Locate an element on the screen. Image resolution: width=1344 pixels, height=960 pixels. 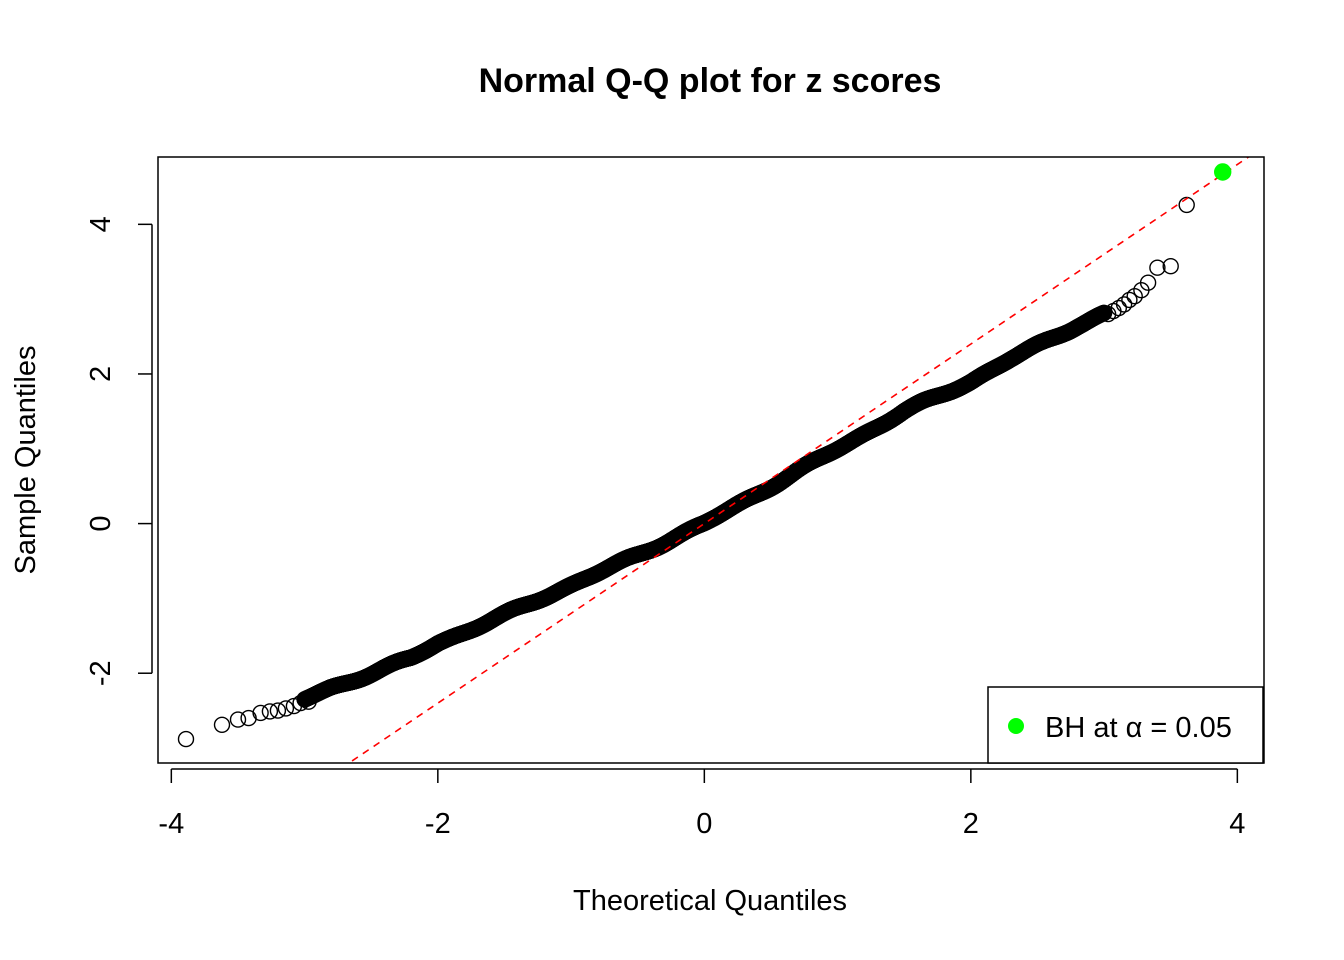
legend-label: BH at α = 0.05 is located at coordinates (1138, 728).